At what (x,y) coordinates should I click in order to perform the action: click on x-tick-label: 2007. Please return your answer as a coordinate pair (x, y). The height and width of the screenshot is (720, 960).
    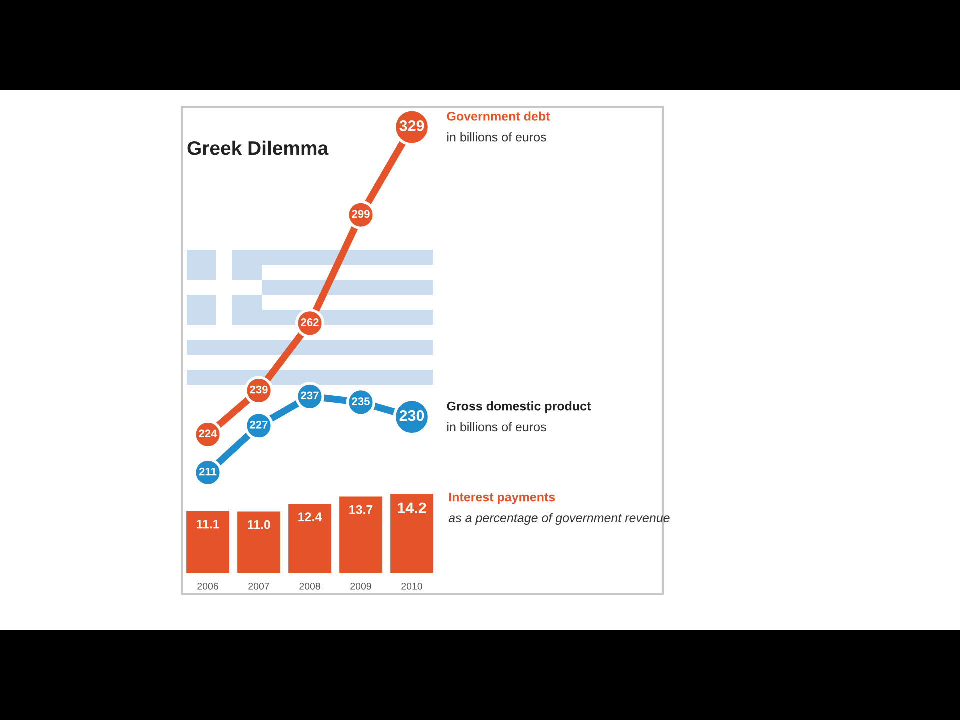
    Looking at the image, I should click on (259, 586).